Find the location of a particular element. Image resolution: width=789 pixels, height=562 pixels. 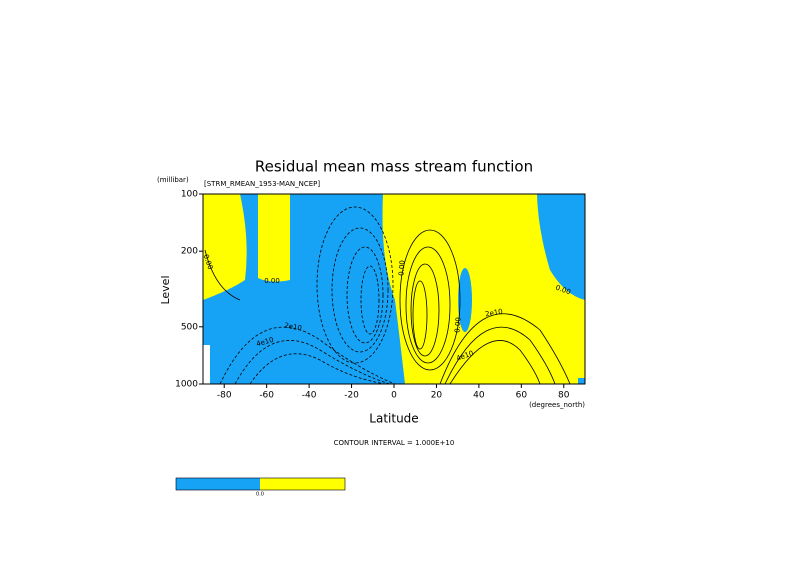

colorbar-positive is located at coordinates (302, 484).